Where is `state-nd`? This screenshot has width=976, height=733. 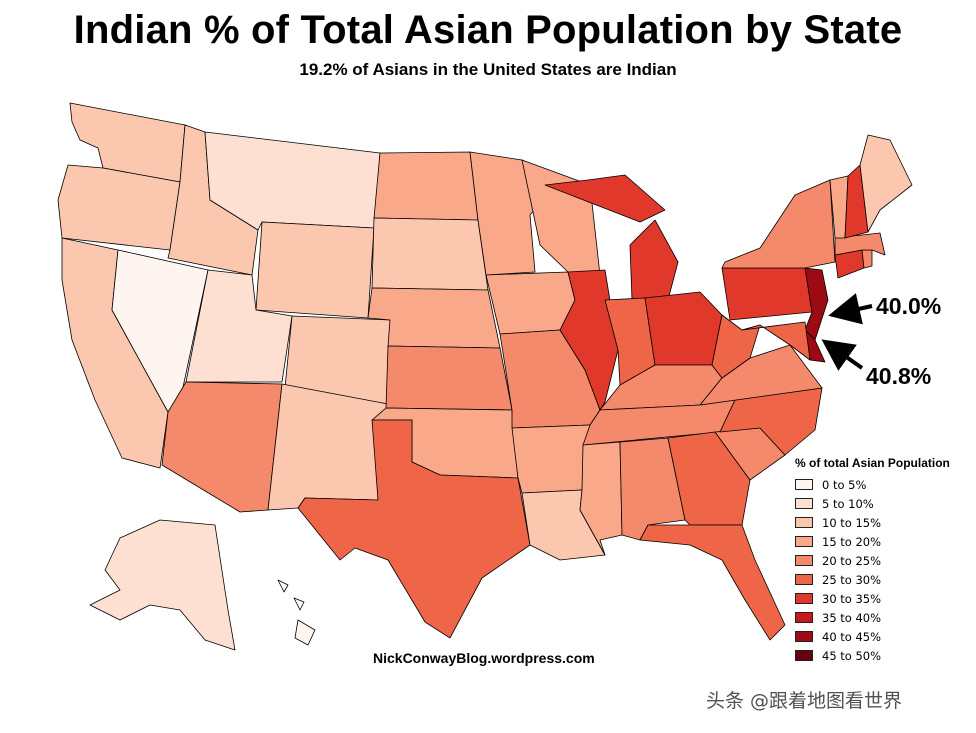 state-nd is located at coordinates (426, 186).